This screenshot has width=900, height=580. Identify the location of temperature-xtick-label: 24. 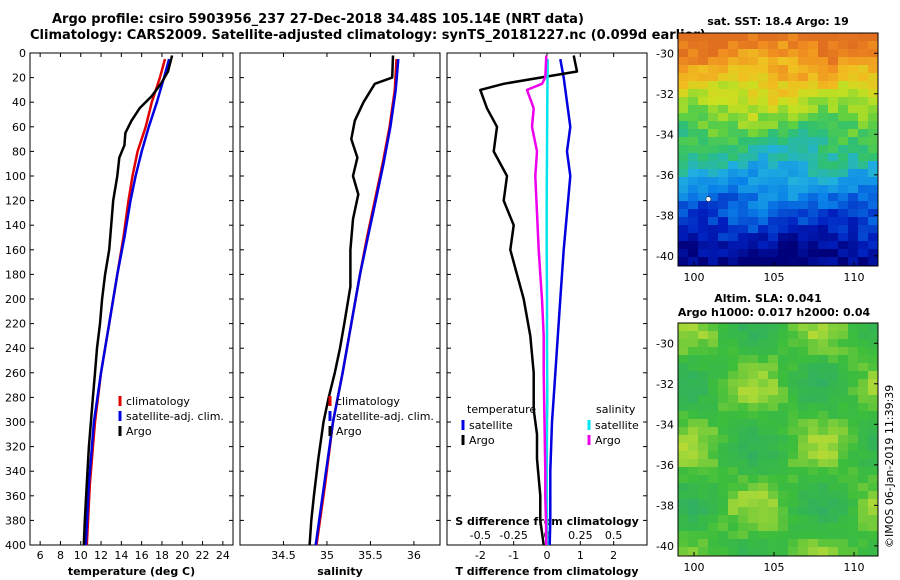
(223, 555).